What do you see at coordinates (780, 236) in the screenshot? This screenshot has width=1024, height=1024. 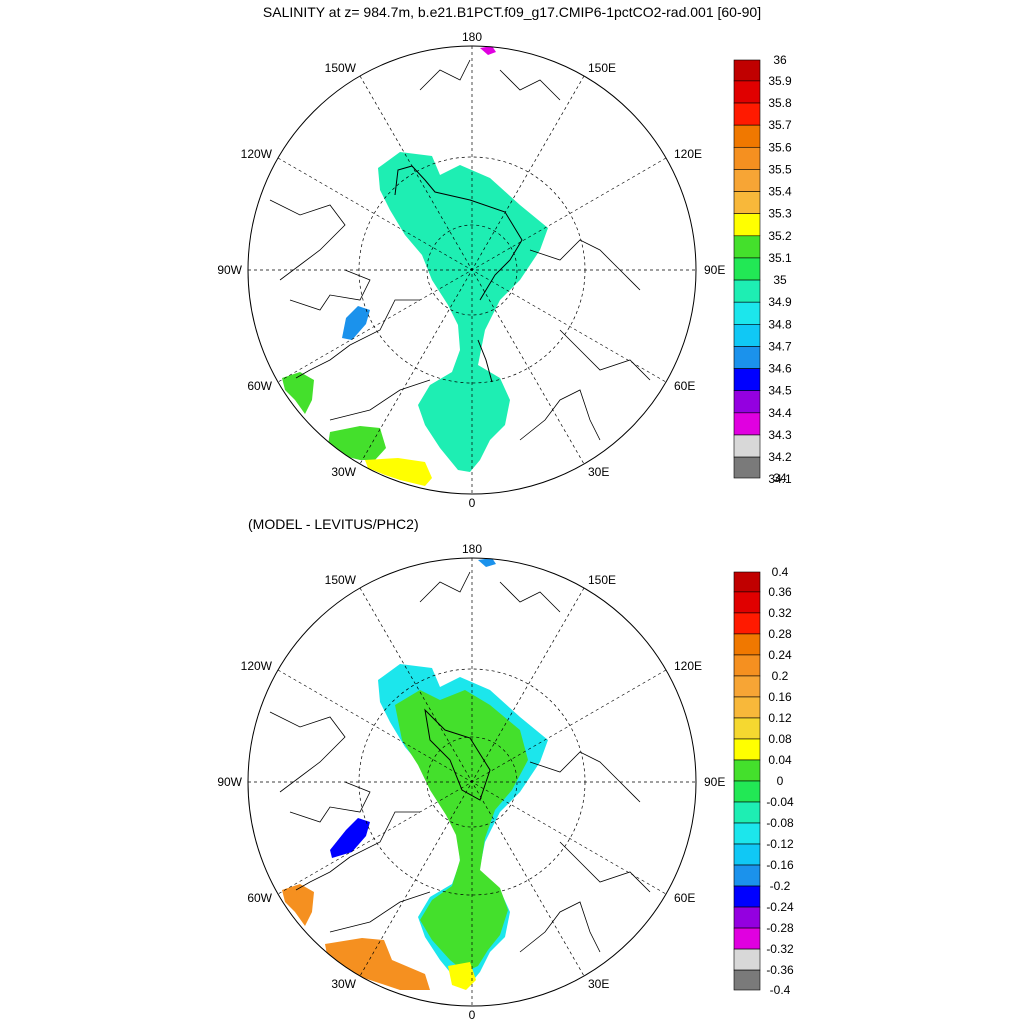 I see `salinity-colorbar-tick-label: 35.2` at bounding box center [780, 236].